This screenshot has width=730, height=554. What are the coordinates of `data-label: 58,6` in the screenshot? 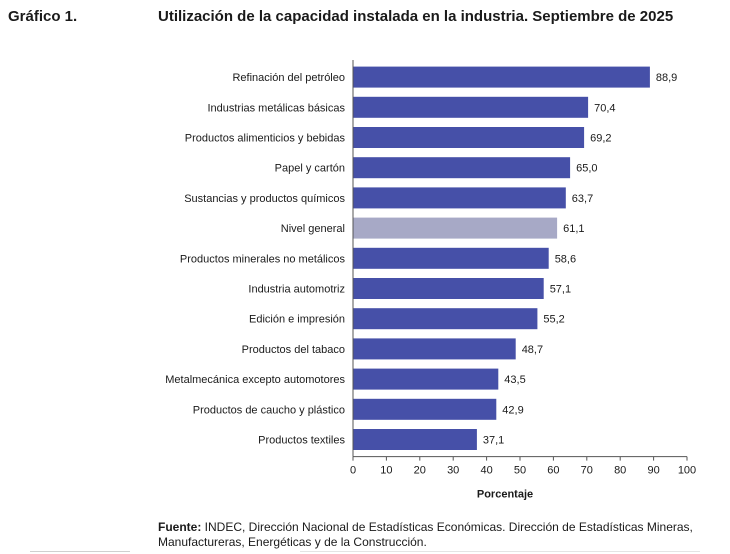 It's located at (565, 259).